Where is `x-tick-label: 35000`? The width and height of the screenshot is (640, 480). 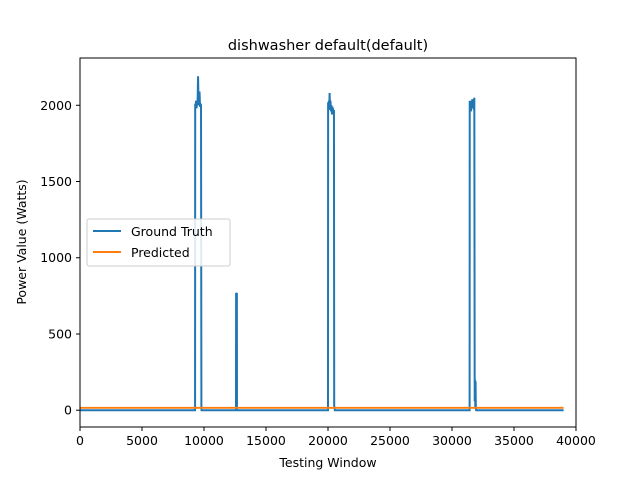 x-tick-label: 35000 is located at coordinates (514, 440).